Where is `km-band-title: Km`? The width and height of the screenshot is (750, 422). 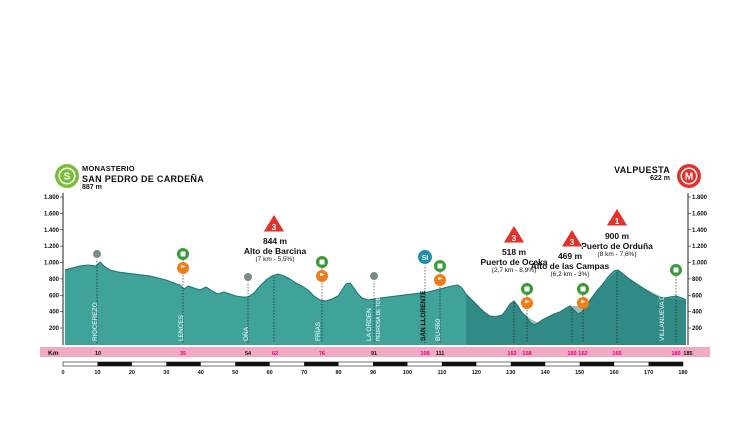
km-band-title: Km is located at coordinates (53, 353).